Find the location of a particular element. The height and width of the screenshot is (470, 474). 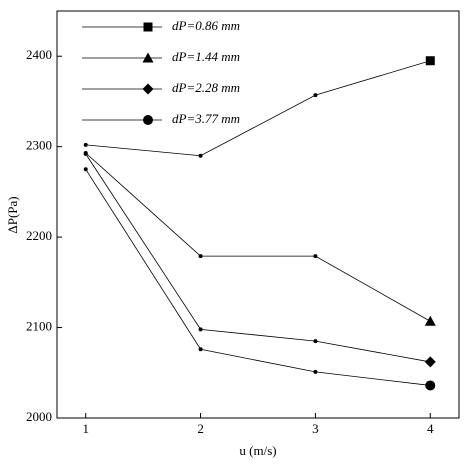

y-tick-label: 2000 is located at coordinates (39, 416).